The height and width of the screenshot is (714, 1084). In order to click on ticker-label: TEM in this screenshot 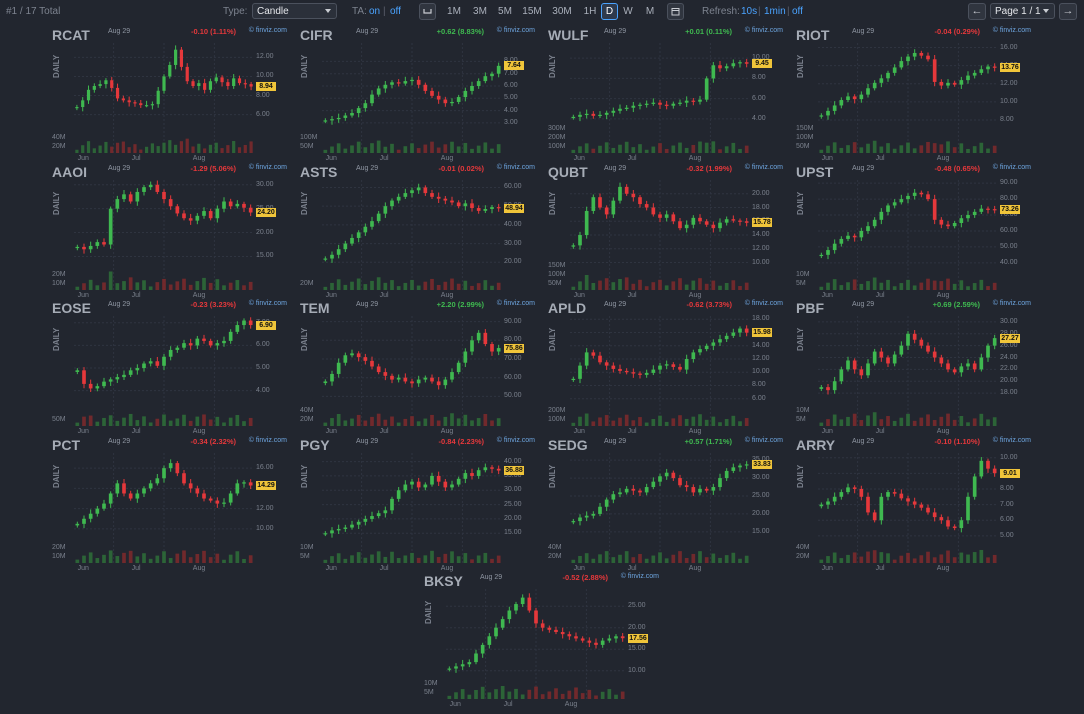, I will do `click(315, 308)`.